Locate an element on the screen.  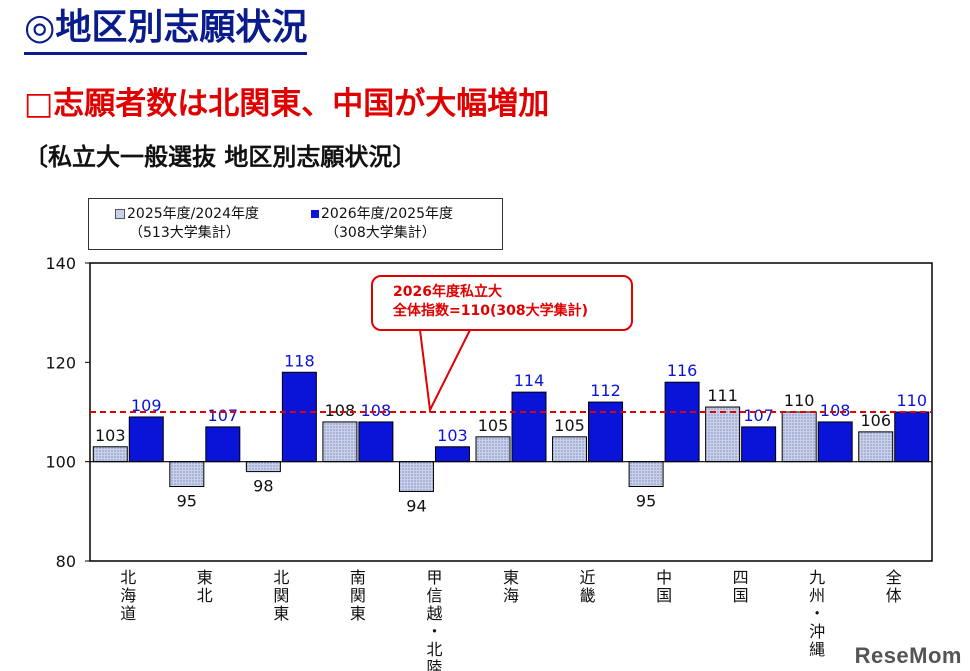
x-tick-label: 体 is located at coordinates (894, 595).